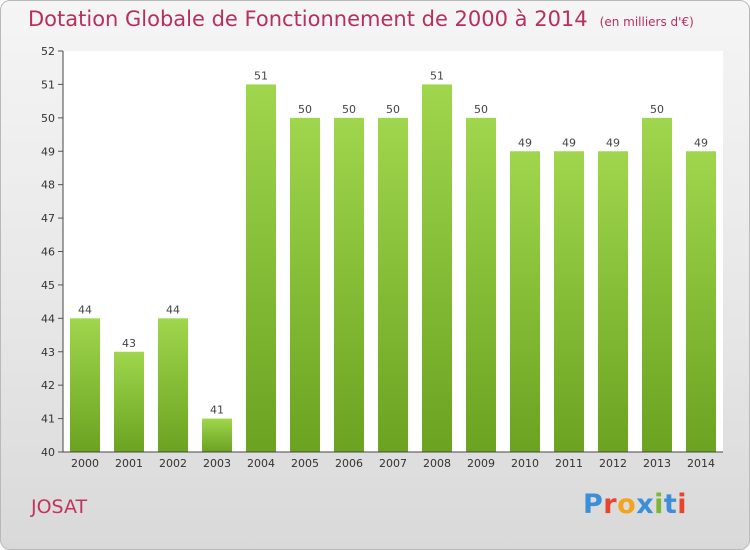 The image size is (750, 550). I want to click on logo-letter: r, so click(610, 504).